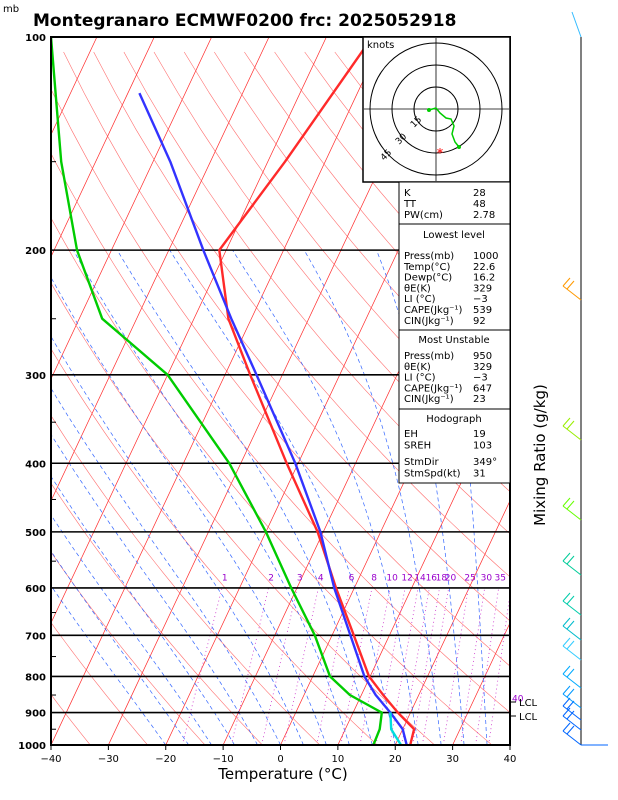 The width and height of the screenshot is (618, 800). What do you see at coordinates (479, 399) in the screenshot?
I see `info-value: 23` at bounding box center [479, 399].